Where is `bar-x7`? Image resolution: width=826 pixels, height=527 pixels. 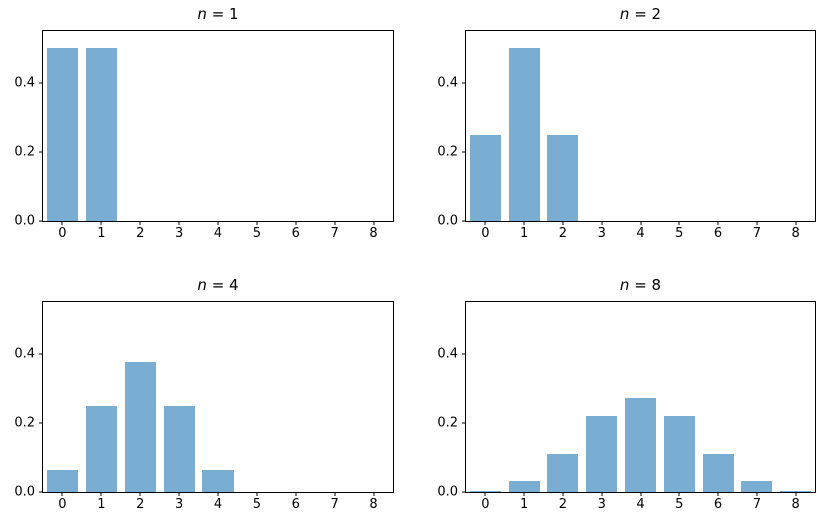 bar-x7 is located at coordinates (757, 486).